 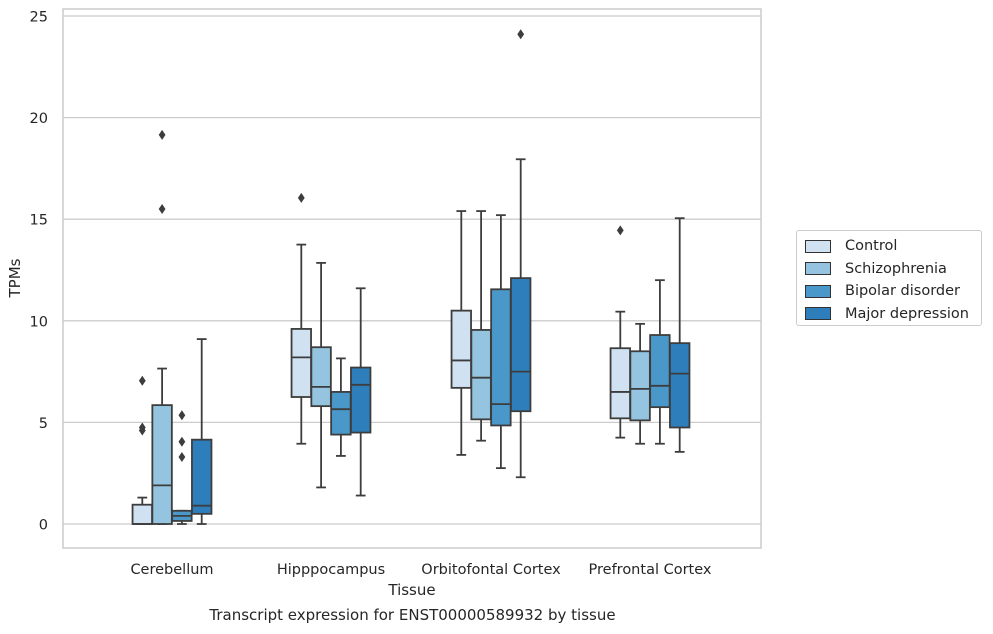 I want to click on legend-item: Bipolar disorder, so click(x=889, y=291).